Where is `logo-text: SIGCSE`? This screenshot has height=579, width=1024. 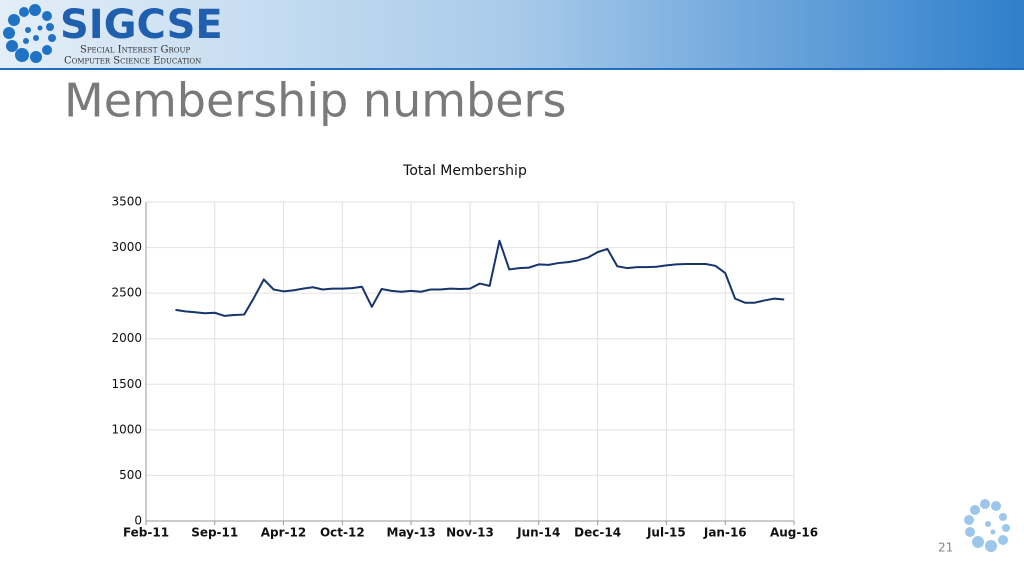
logo-text: SIGCSE is located at coordinates (141, 25).